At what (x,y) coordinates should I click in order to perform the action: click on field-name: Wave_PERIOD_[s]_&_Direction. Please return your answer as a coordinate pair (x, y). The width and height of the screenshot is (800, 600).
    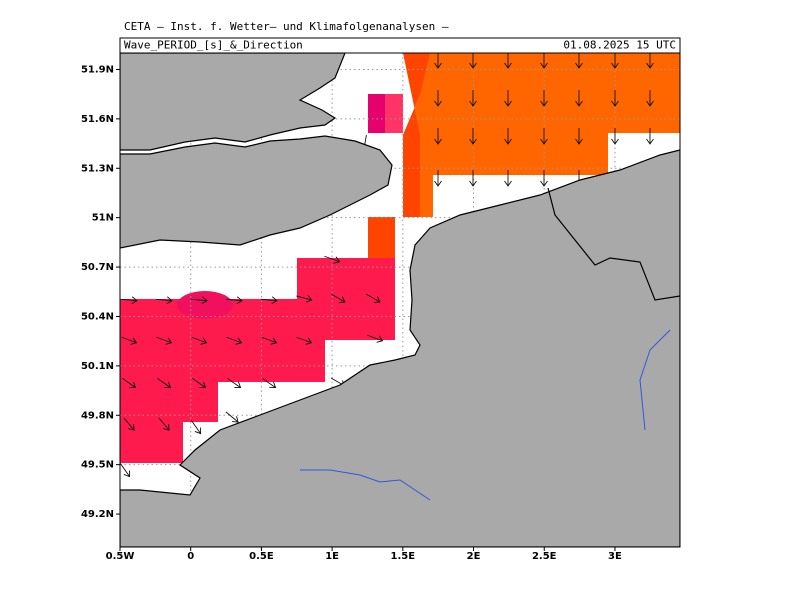
    Looking at the image, I should click on (213, 45).